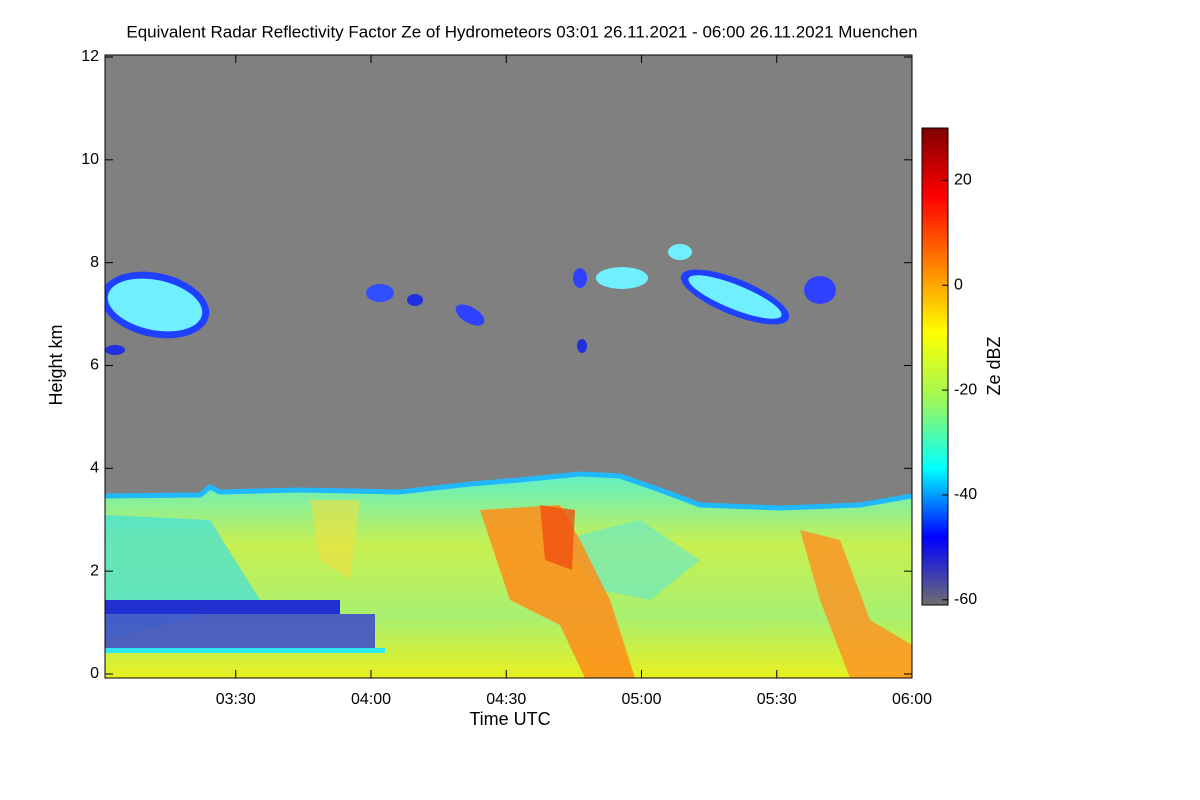 The image size is (1200, 800). I want to click on x-tick-label: 03:30, so click(236, 699).